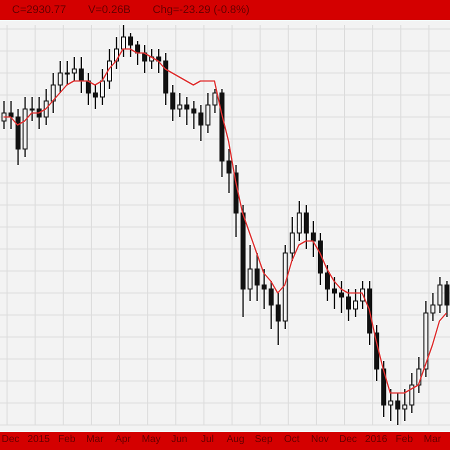  I want to click on text: V=0.26B, so click(109, 10).